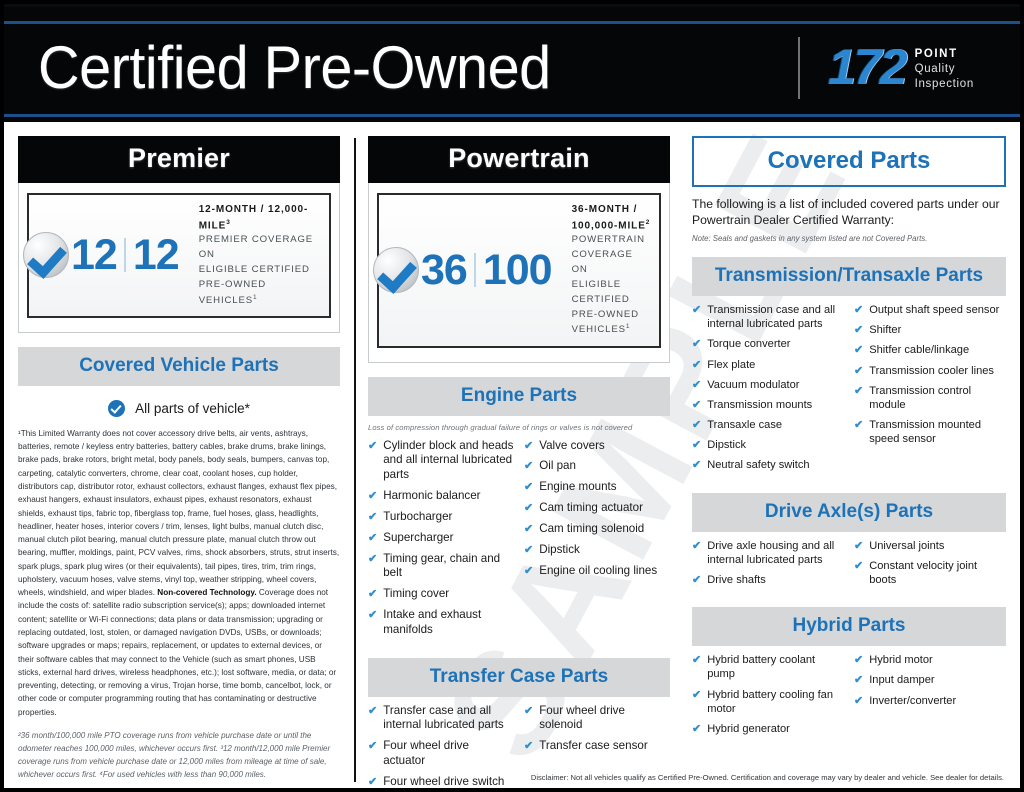 The height and width of the screenshot is (792, 1024). I want to click on list-item: ✔ Shitfer cable/linkage, so click(930, 350).